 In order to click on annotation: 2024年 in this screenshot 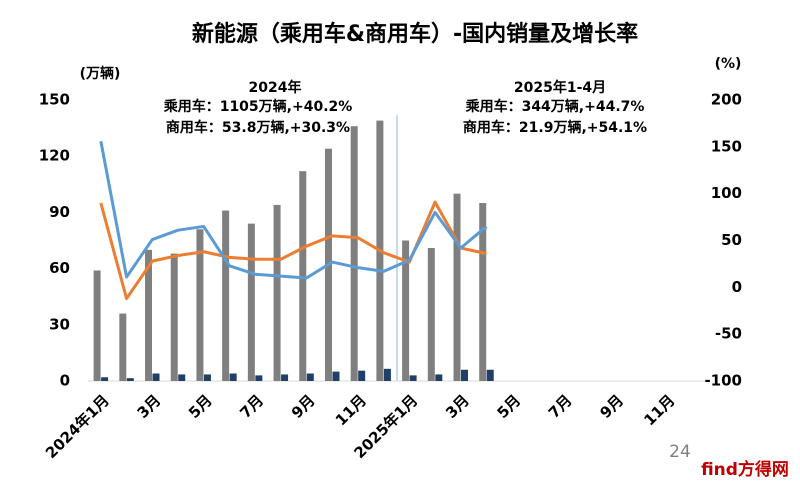, I will do `click(275, 87)`.